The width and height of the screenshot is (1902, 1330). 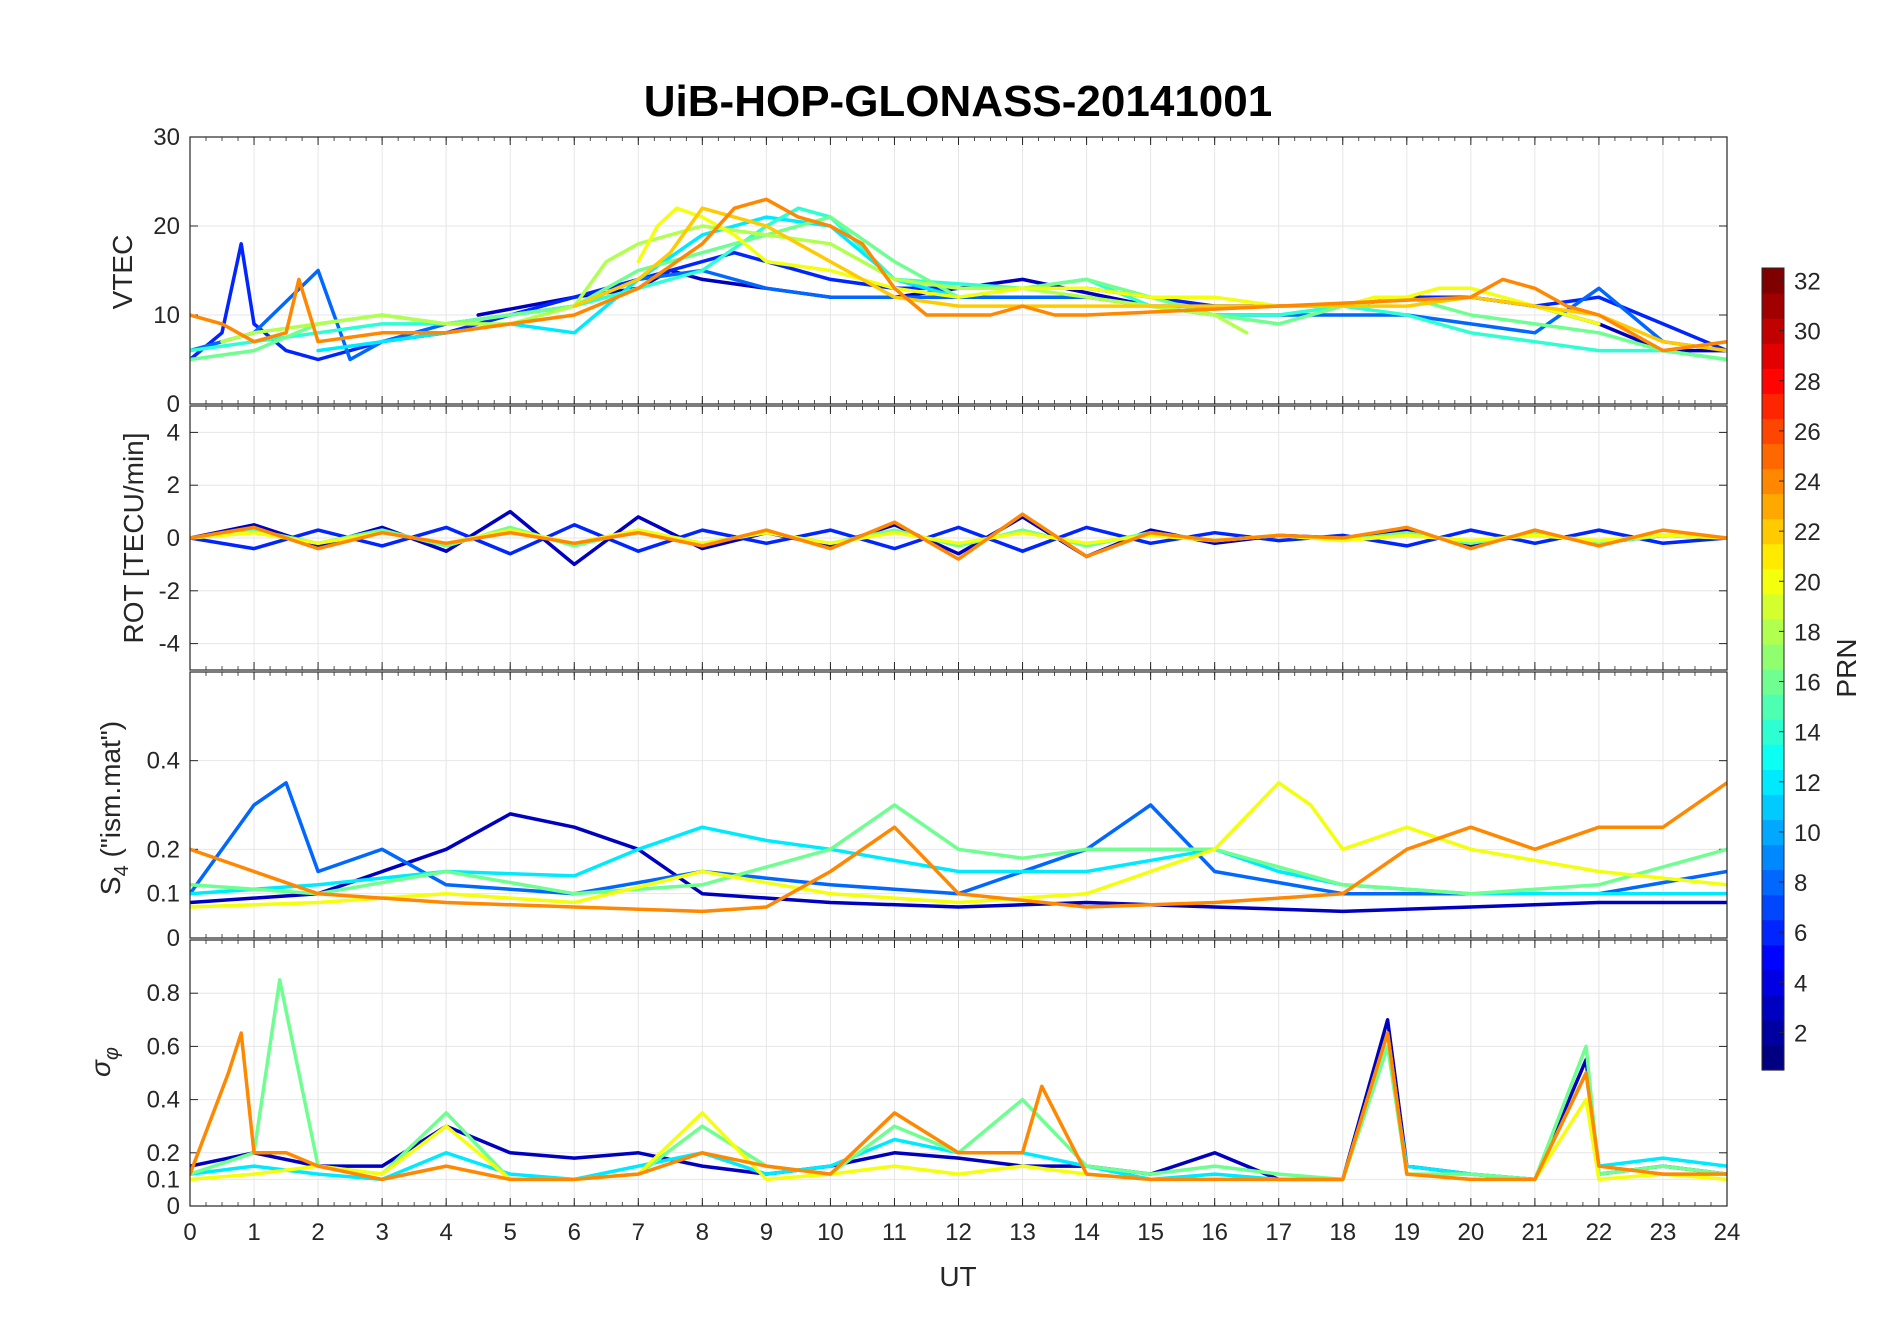 What do you see at coordinates (958, 101) in the screenshot?
I see `chart-title: UiB-HOP-GLONASS-20141001` at bounding box center [958, 101].